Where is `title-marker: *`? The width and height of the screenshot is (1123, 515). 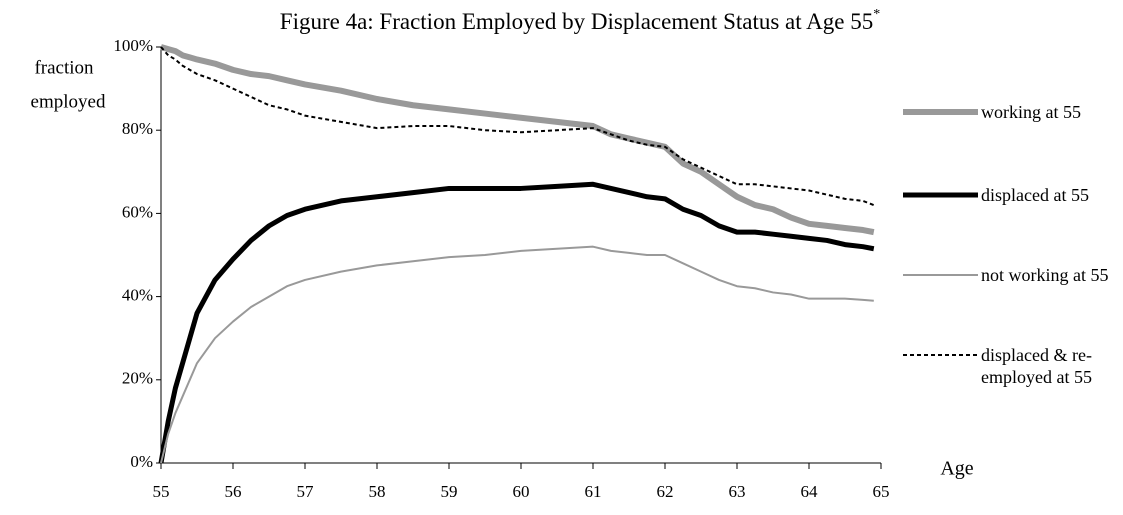 title-marker: * is located at coordinates (876, 14).